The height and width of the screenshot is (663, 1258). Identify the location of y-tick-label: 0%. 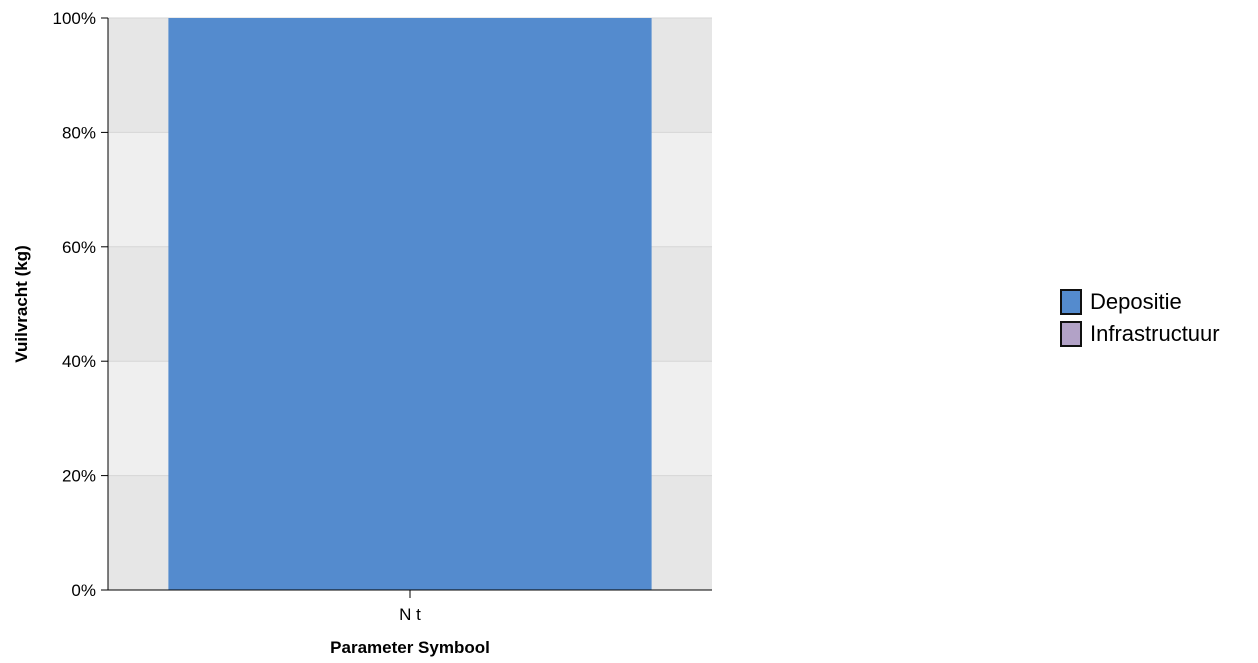
(83, 590).